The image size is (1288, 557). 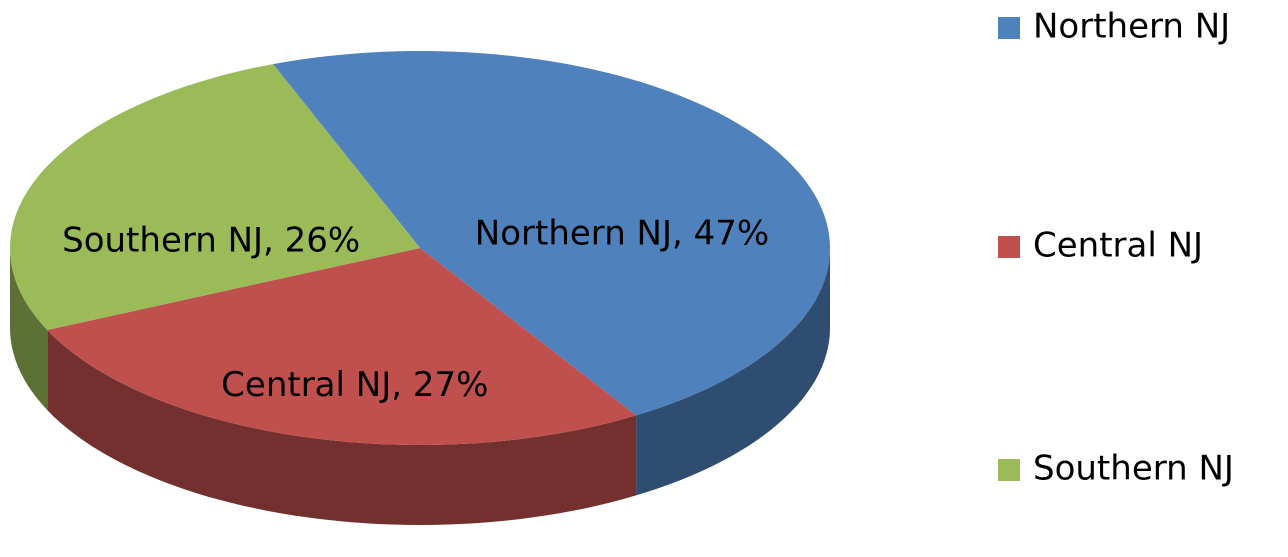 What do you see at coordinates (354, 385) in the screenshot?
I see `data-label: Central NJ, 27%` at bounding box center [354, 385].